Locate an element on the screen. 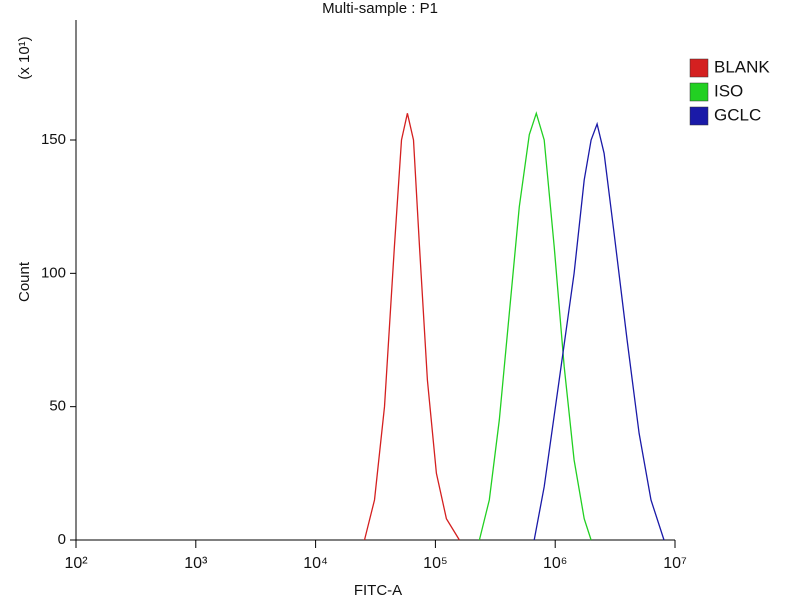  x-tick-label: 10⁴ is located at coordinates (315, 563).